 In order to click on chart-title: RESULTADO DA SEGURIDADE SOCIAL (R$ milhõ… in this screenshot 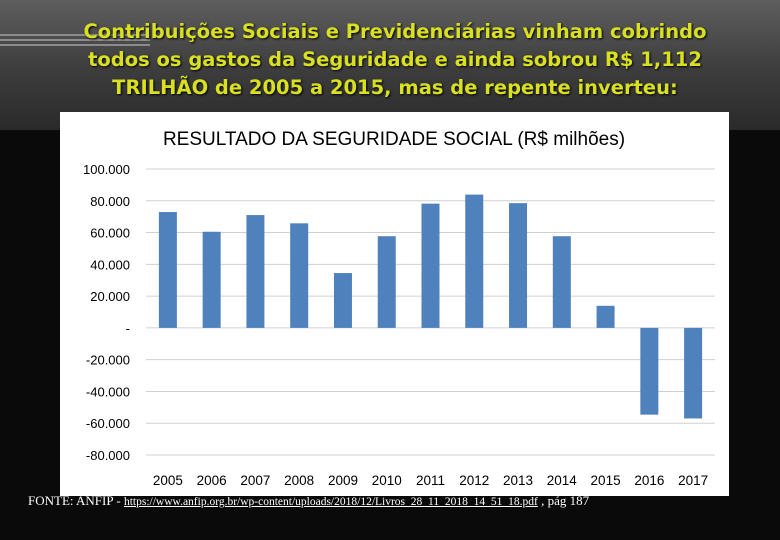, I will do `click(394, 139)`.